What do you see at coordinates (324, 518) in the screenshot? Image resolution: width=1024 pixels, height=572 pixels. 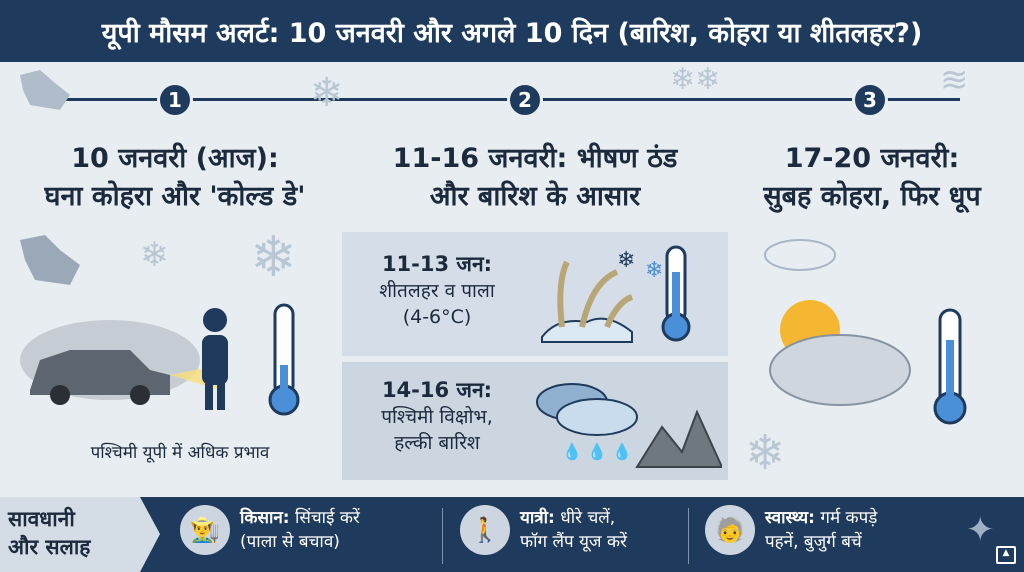 I see `tip-text: सिंचाई करें` at bounding box center [324, 518].